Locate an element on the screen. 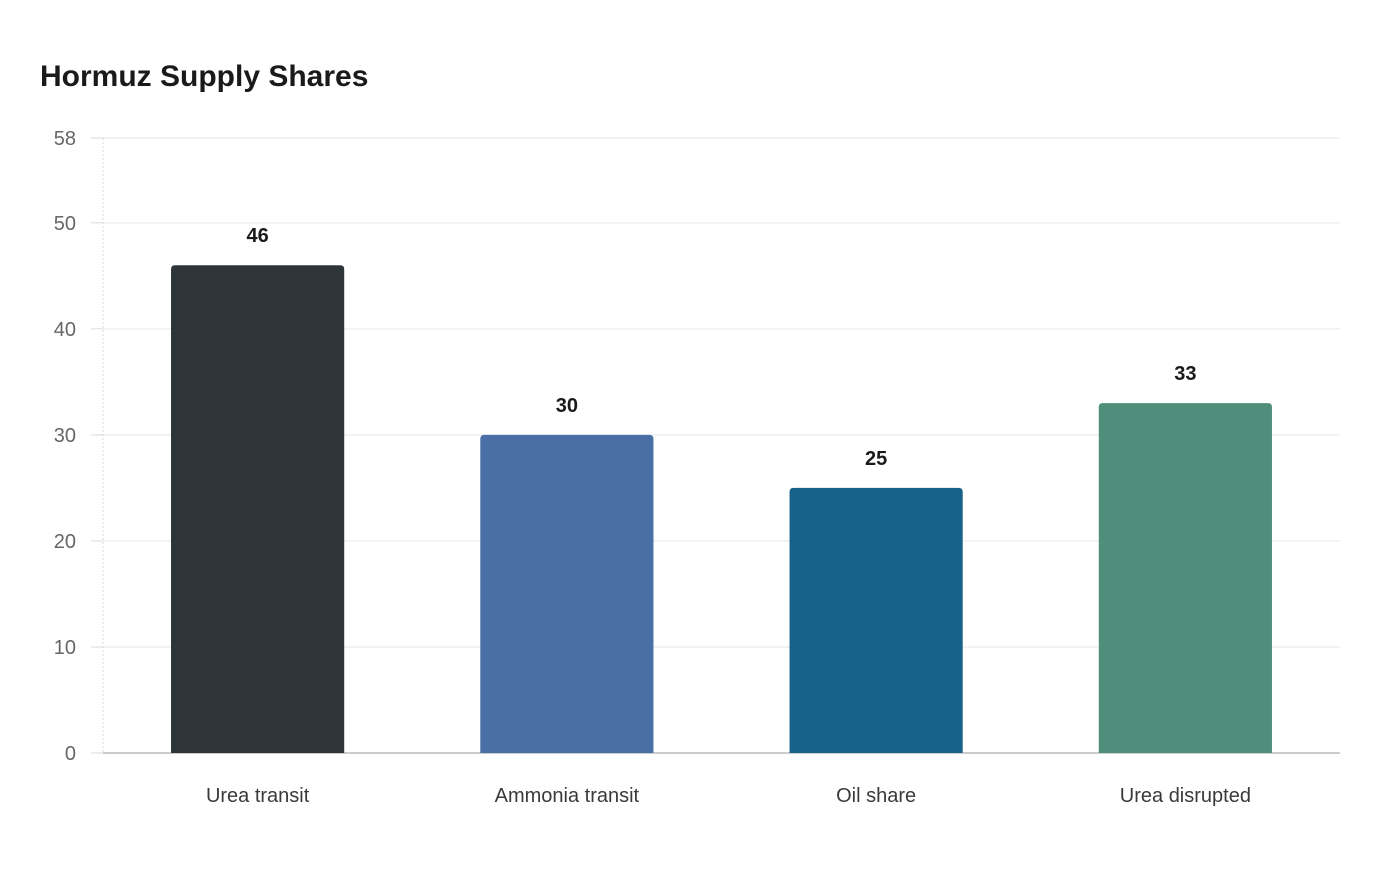 The image size is (1400, 880). bar-urea-transit is located at coordinates (258, 509).